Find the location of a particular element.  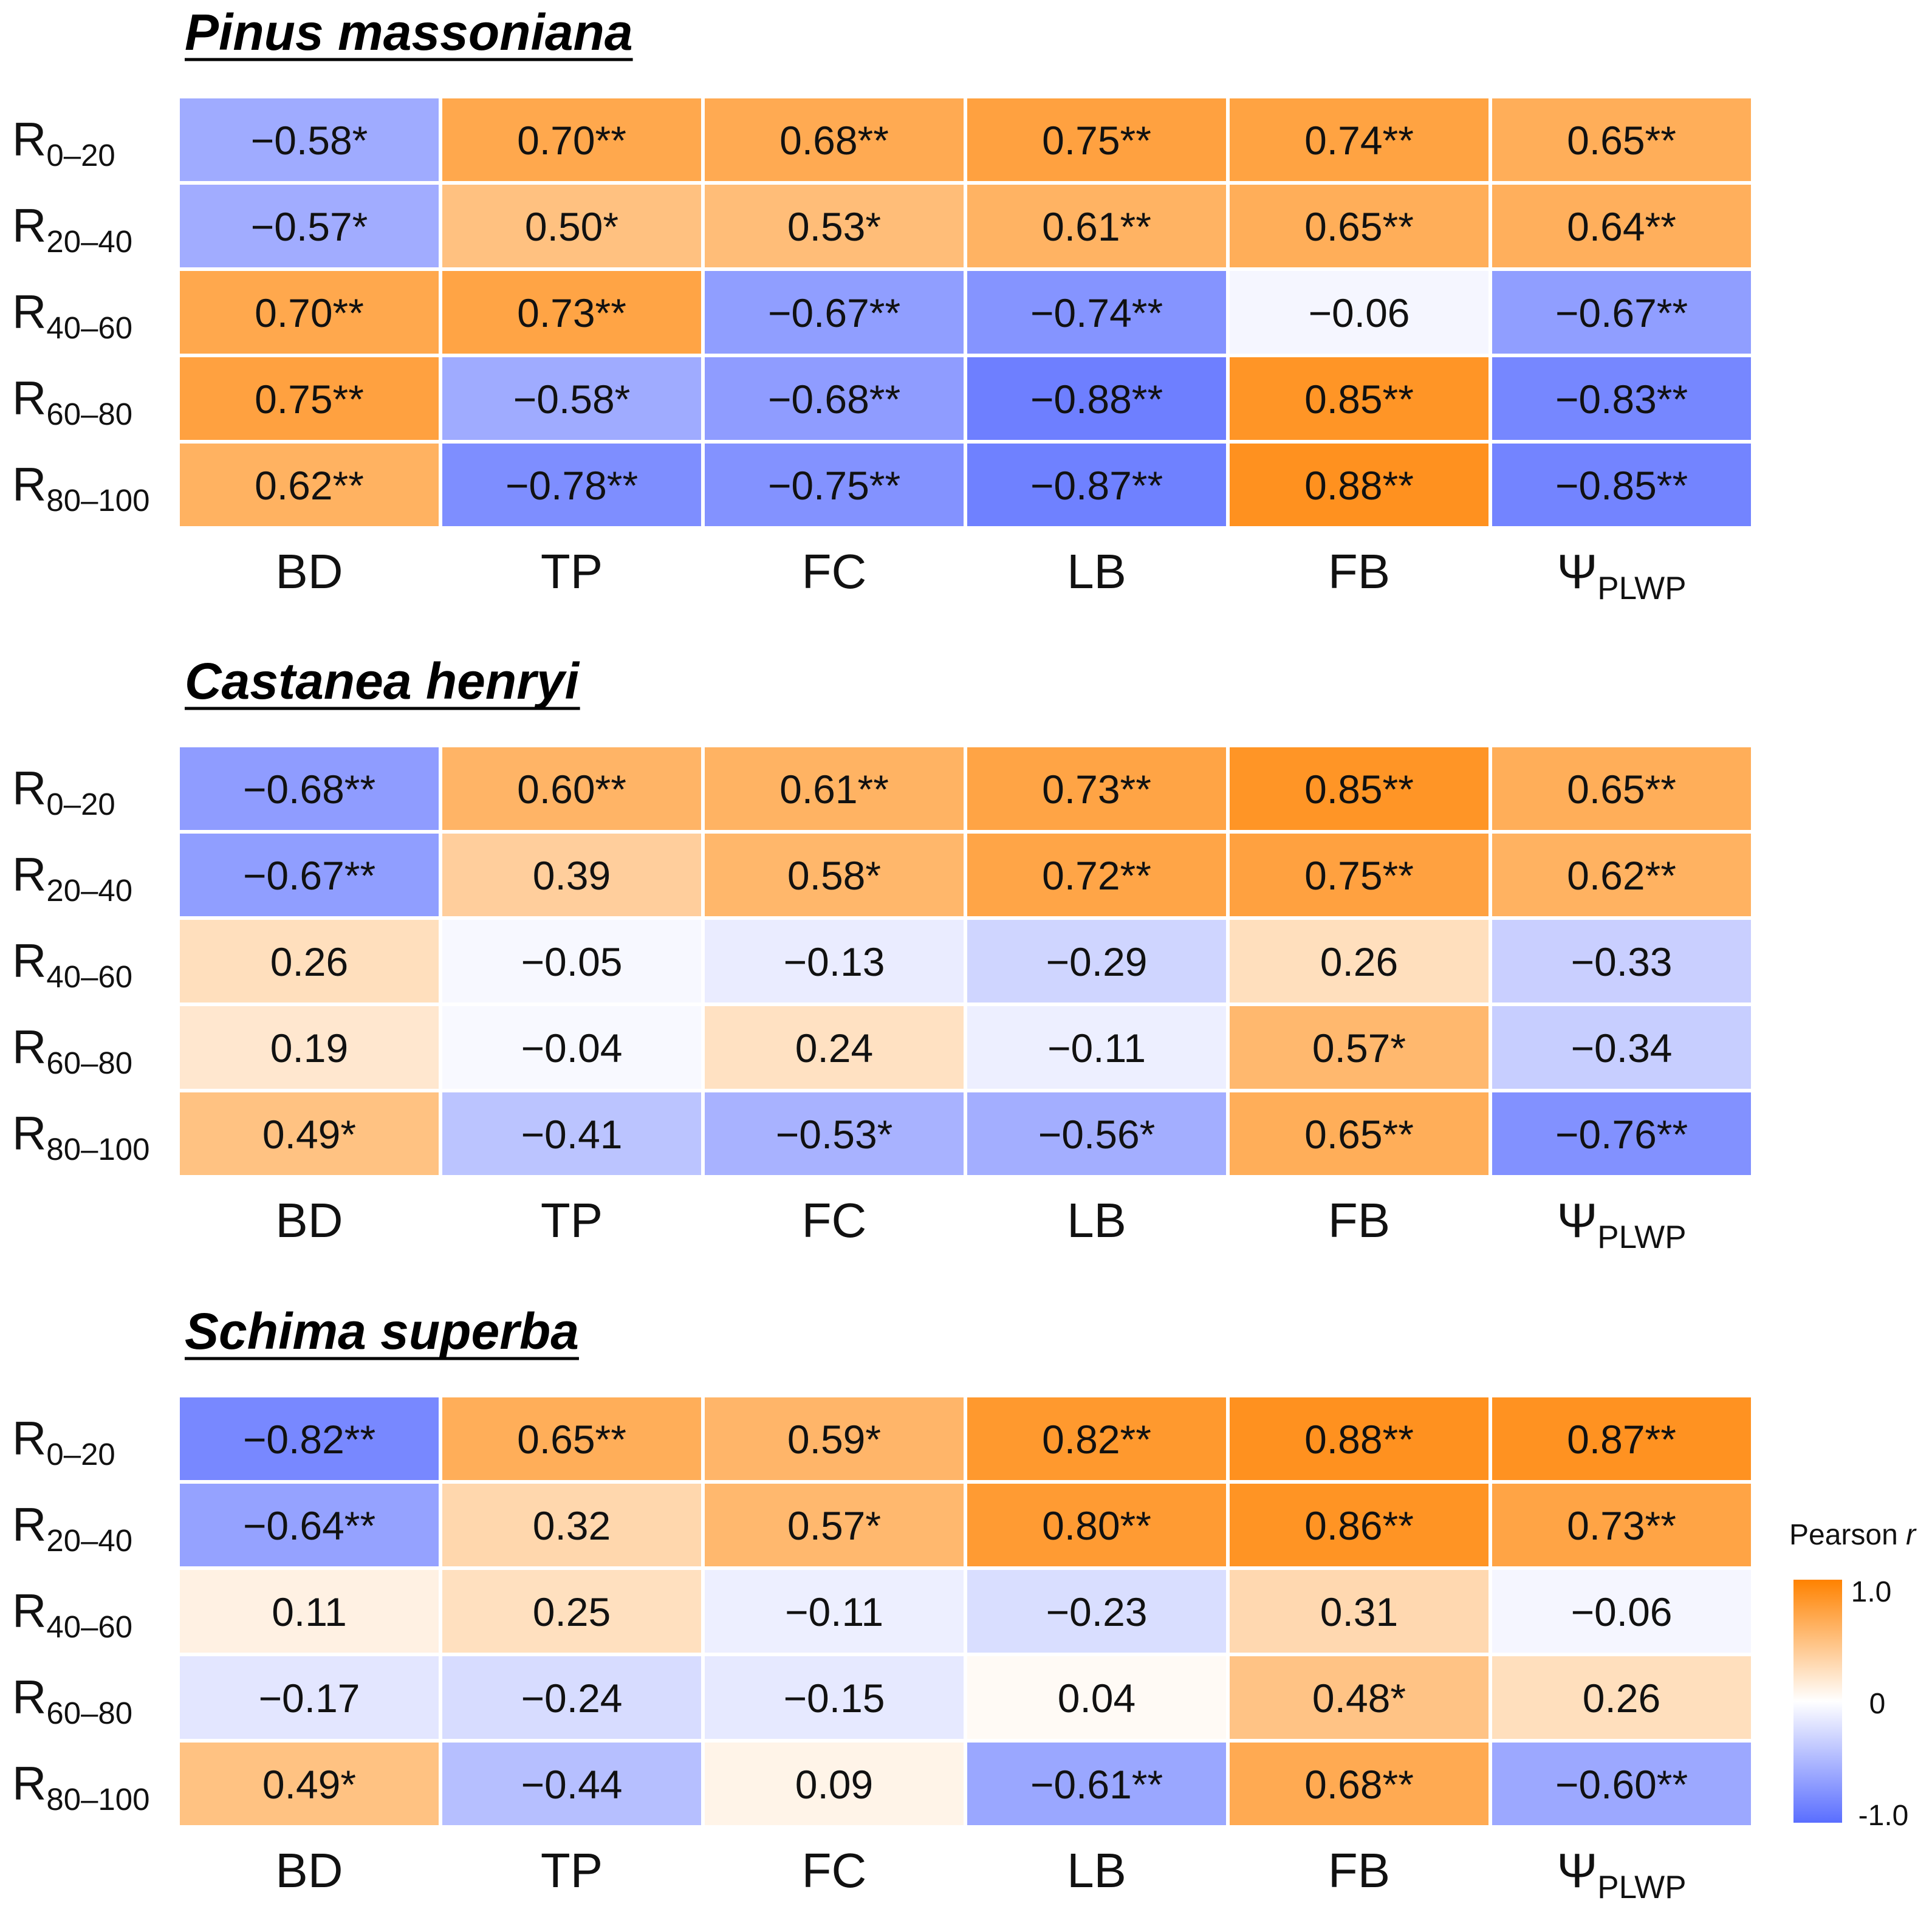

cell-value-label: −0.85** is located at coordinates (1621, 485).